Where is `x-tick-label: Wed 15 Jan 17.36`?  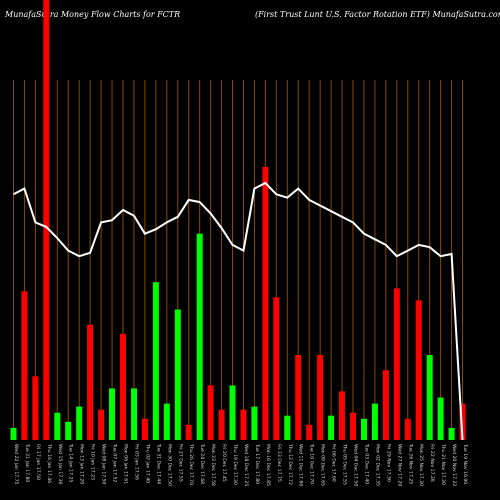 x-tick-label: Wed 15 Jan 17.36 is located at coordinates (60, 464).